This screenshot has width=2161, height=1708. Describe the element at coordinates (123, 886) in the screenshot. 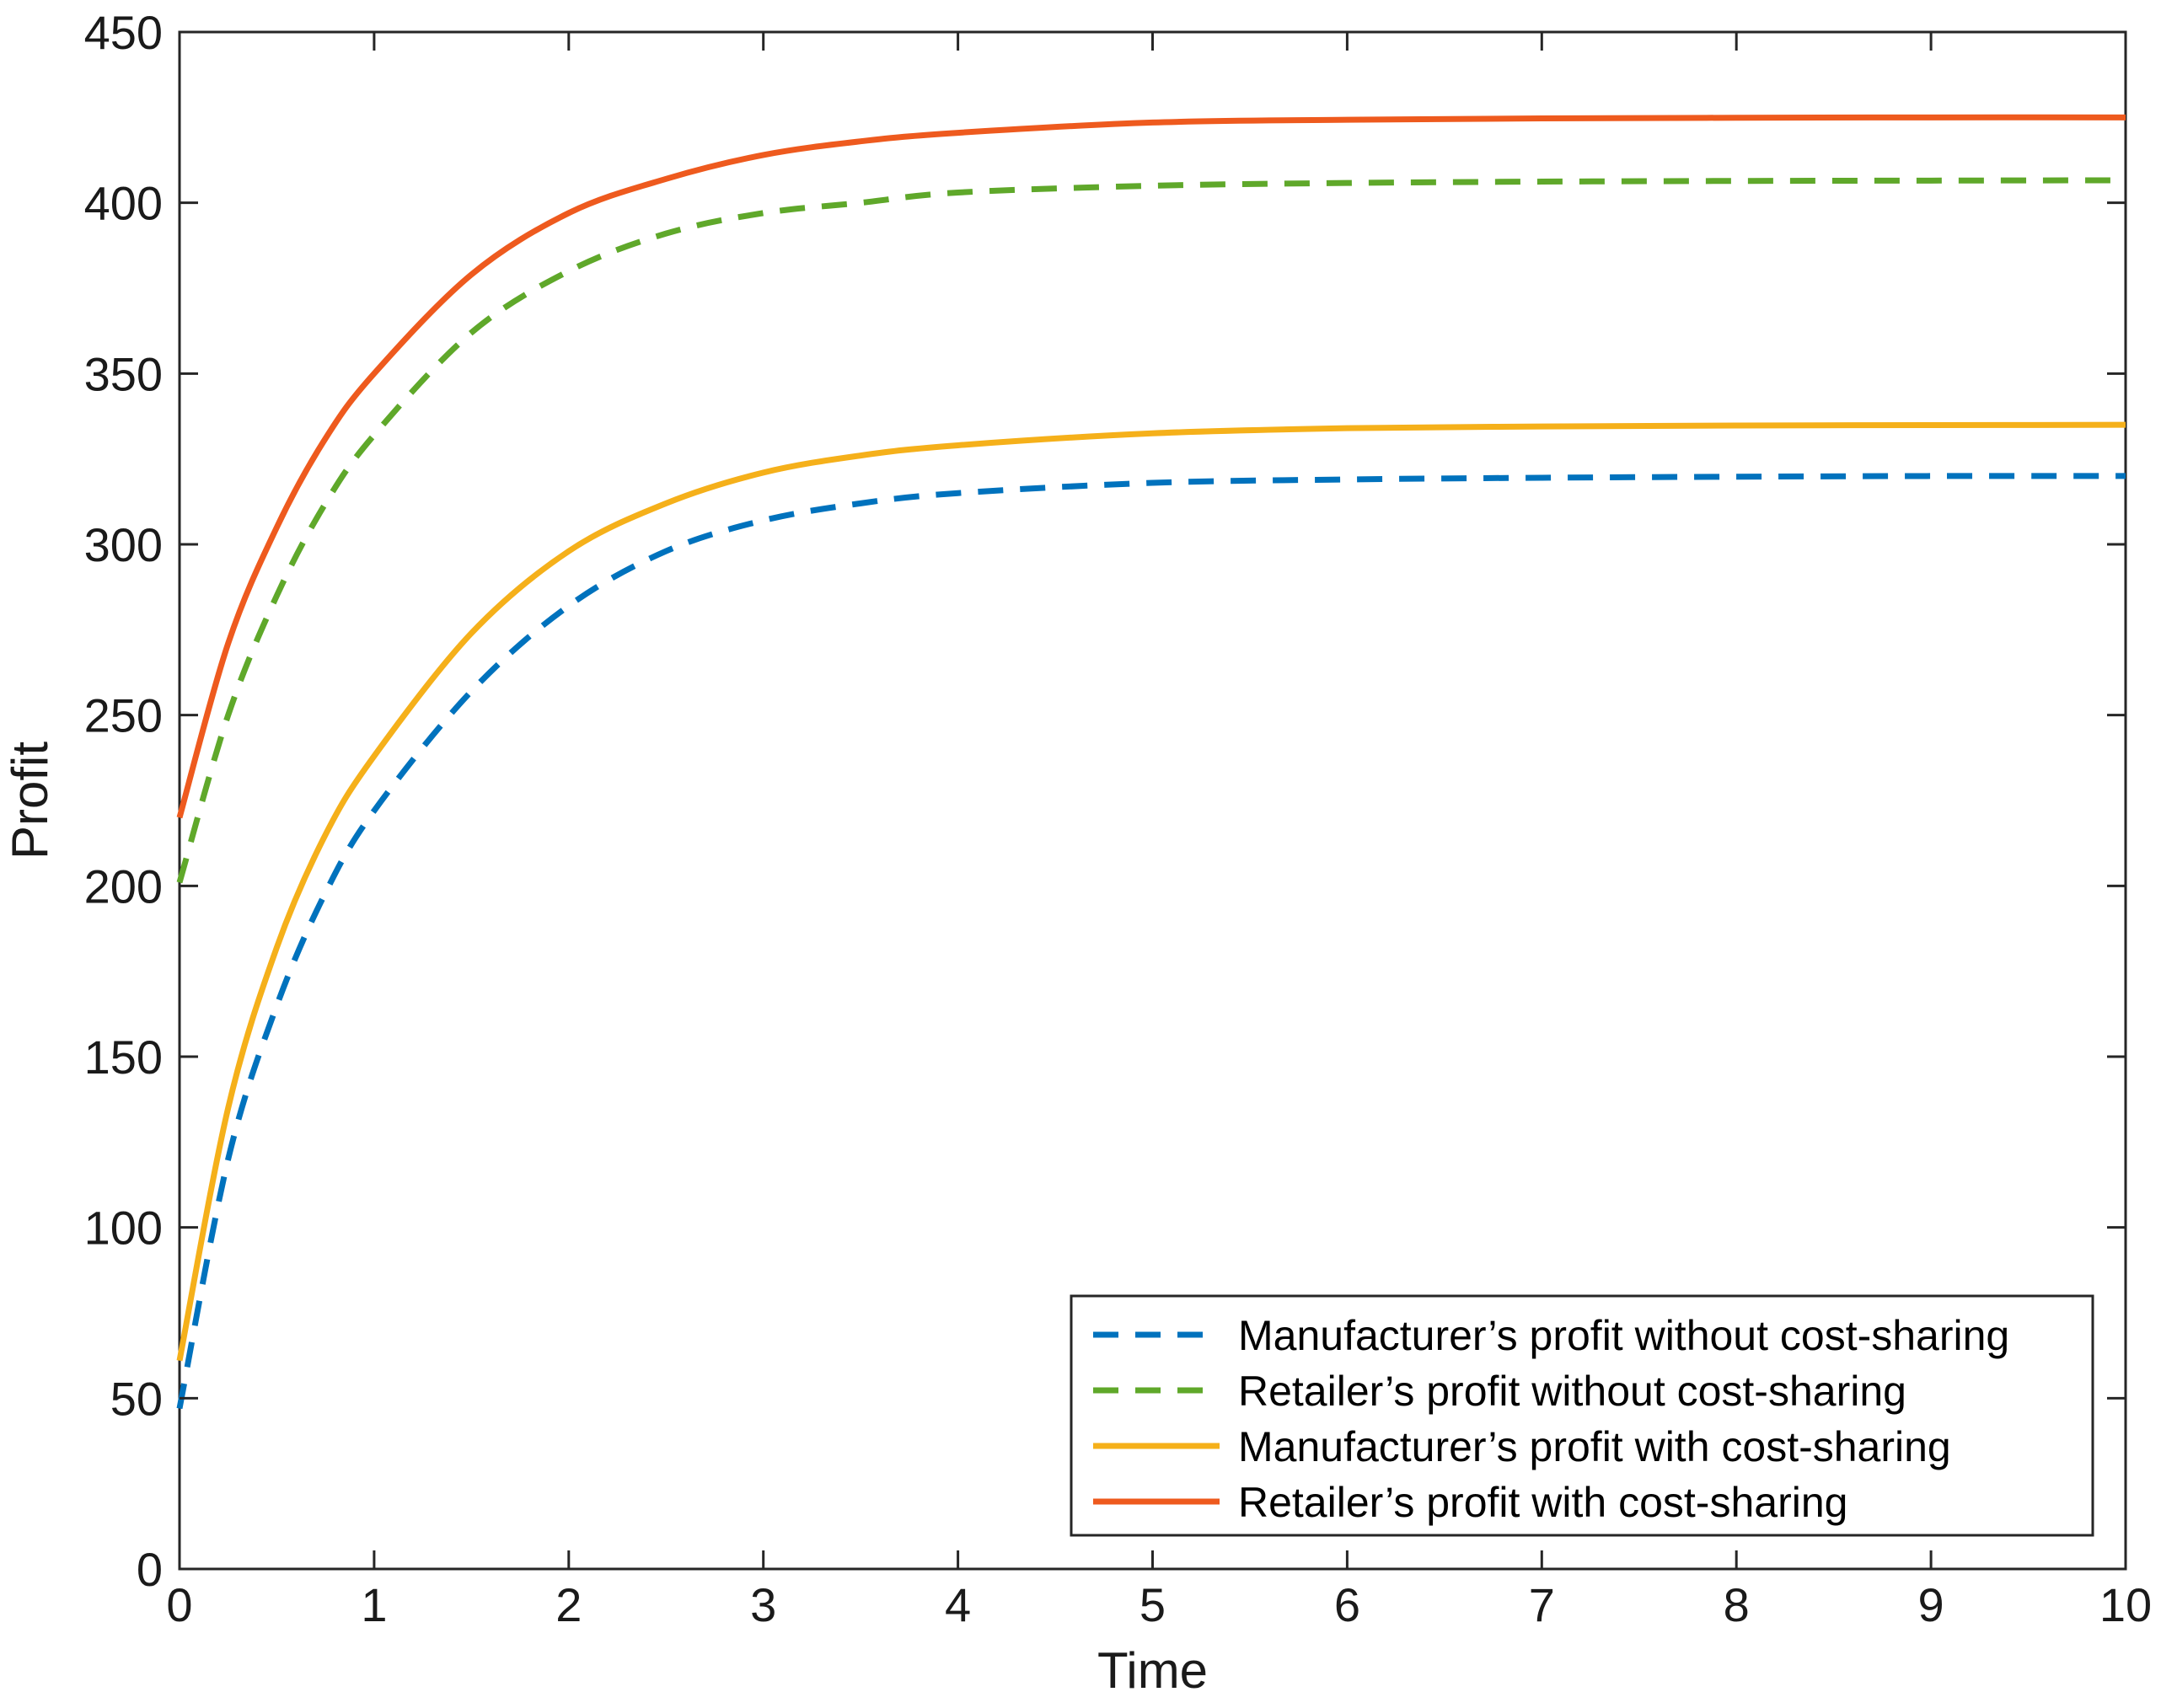

I see `y-tick-label: 200` at that location.